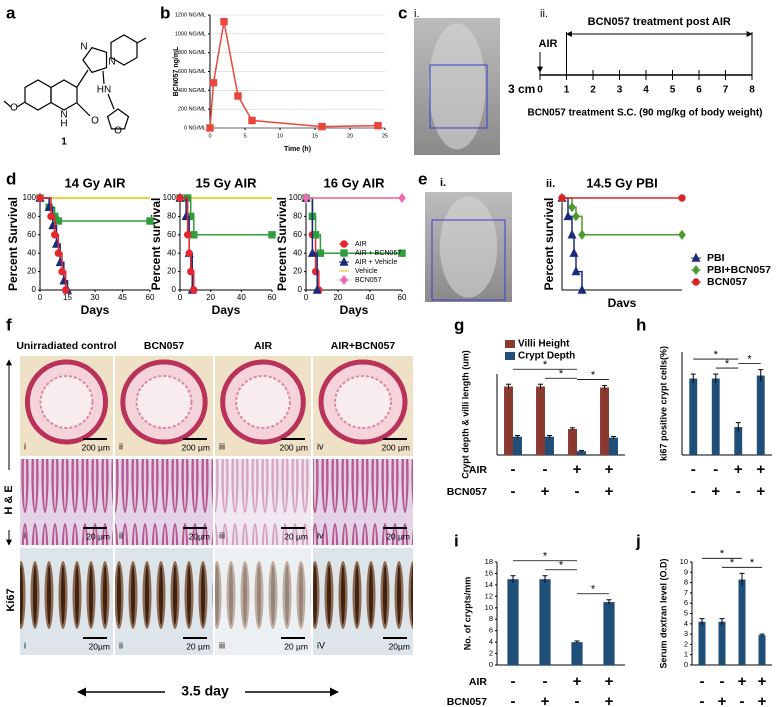 Image resolution: width=778 pixels, height=707 pixels. Describe the element at coordinates (385, 136) in the screenshot. I see `x-tick-label: 25` at that location.